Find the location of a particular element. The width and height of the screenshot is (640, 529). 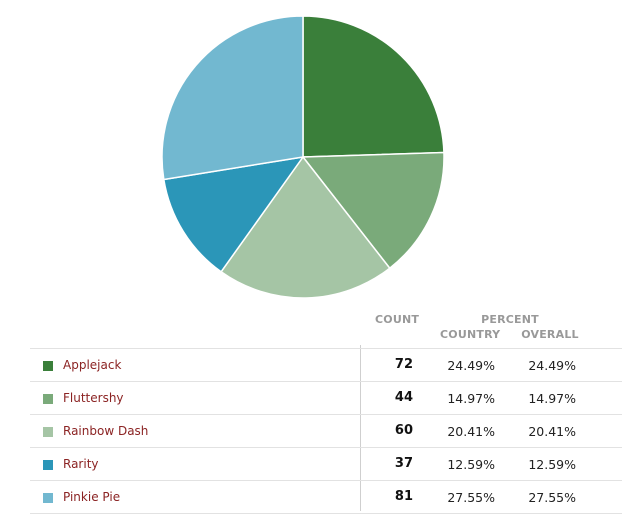

pie-slice-fluttershy is located at coordinates (373, 210).